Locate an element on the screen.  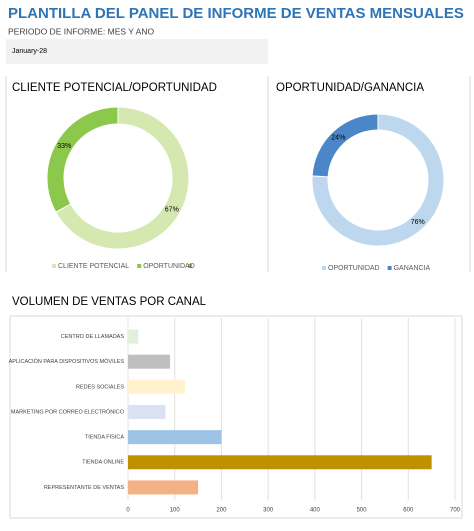
y-tick-label: TIENDA FÍSICA is located at coordinates (104, 437).